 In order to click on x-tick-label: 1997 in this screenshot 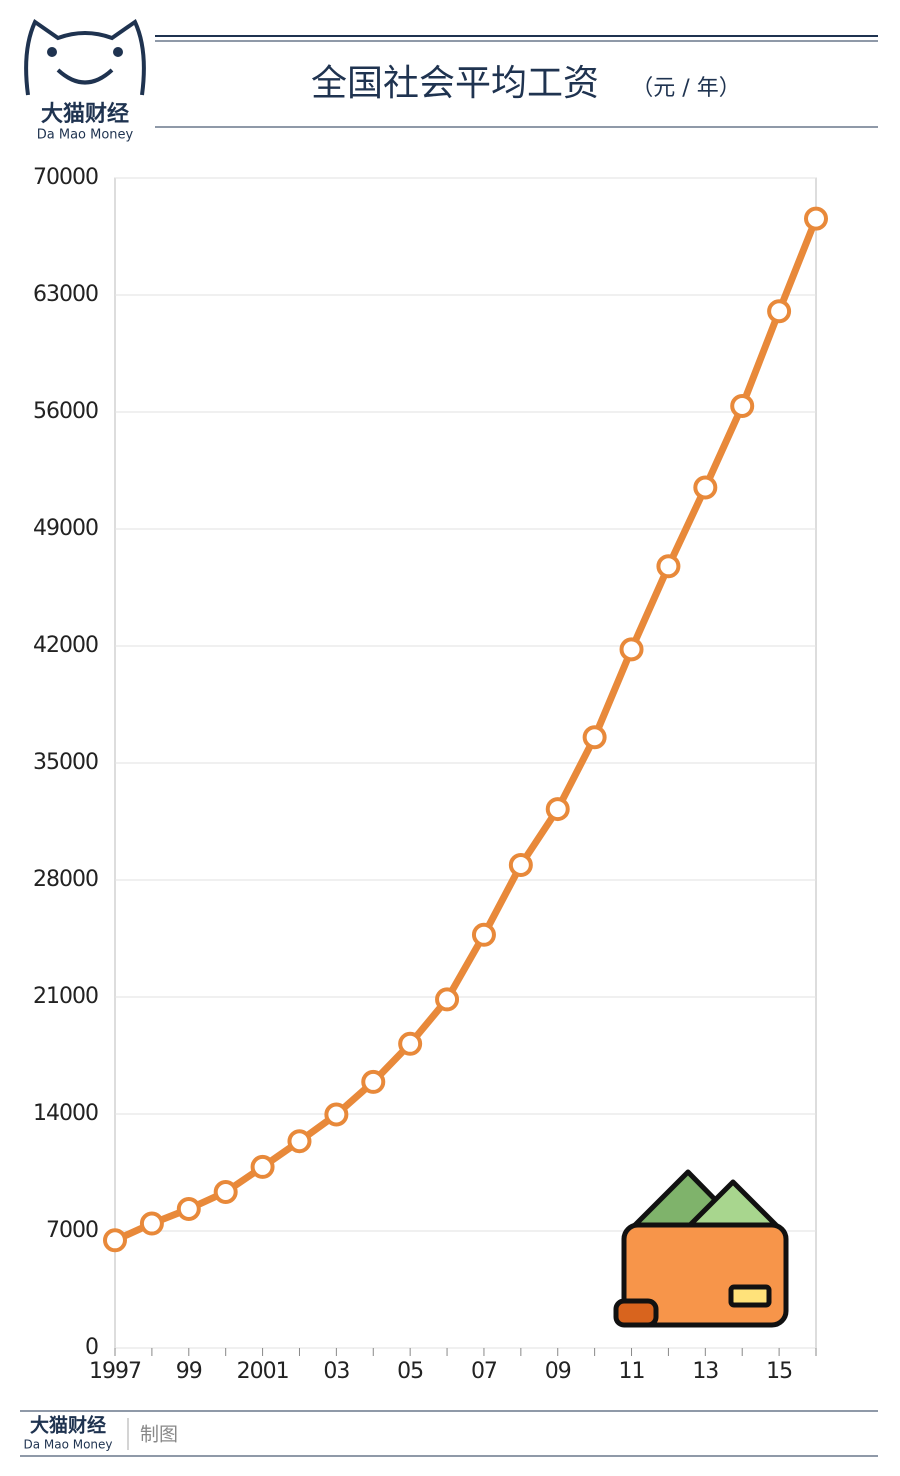, I will do `click(115, 1371)`.